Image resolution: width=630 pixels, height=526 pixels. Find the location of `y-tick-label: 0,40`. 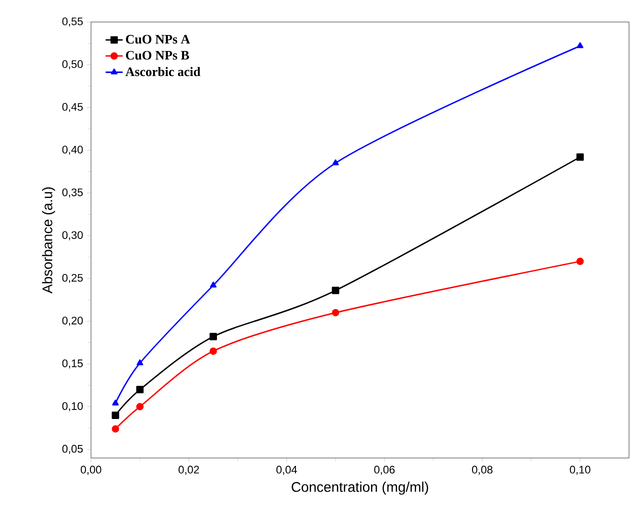

y-tick-label: 0,40 is located at coordinates (72, 150).